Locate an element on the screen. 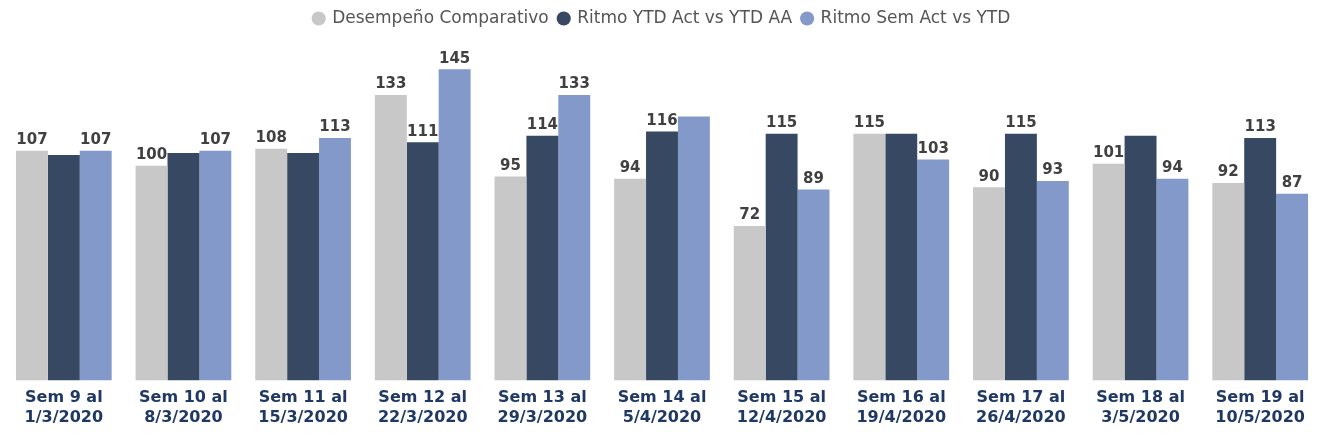 This screenshot has width=1324, height=439. legend-label: Ritmo YTD Act vs YTD AA is located at coordinates (685, 16).